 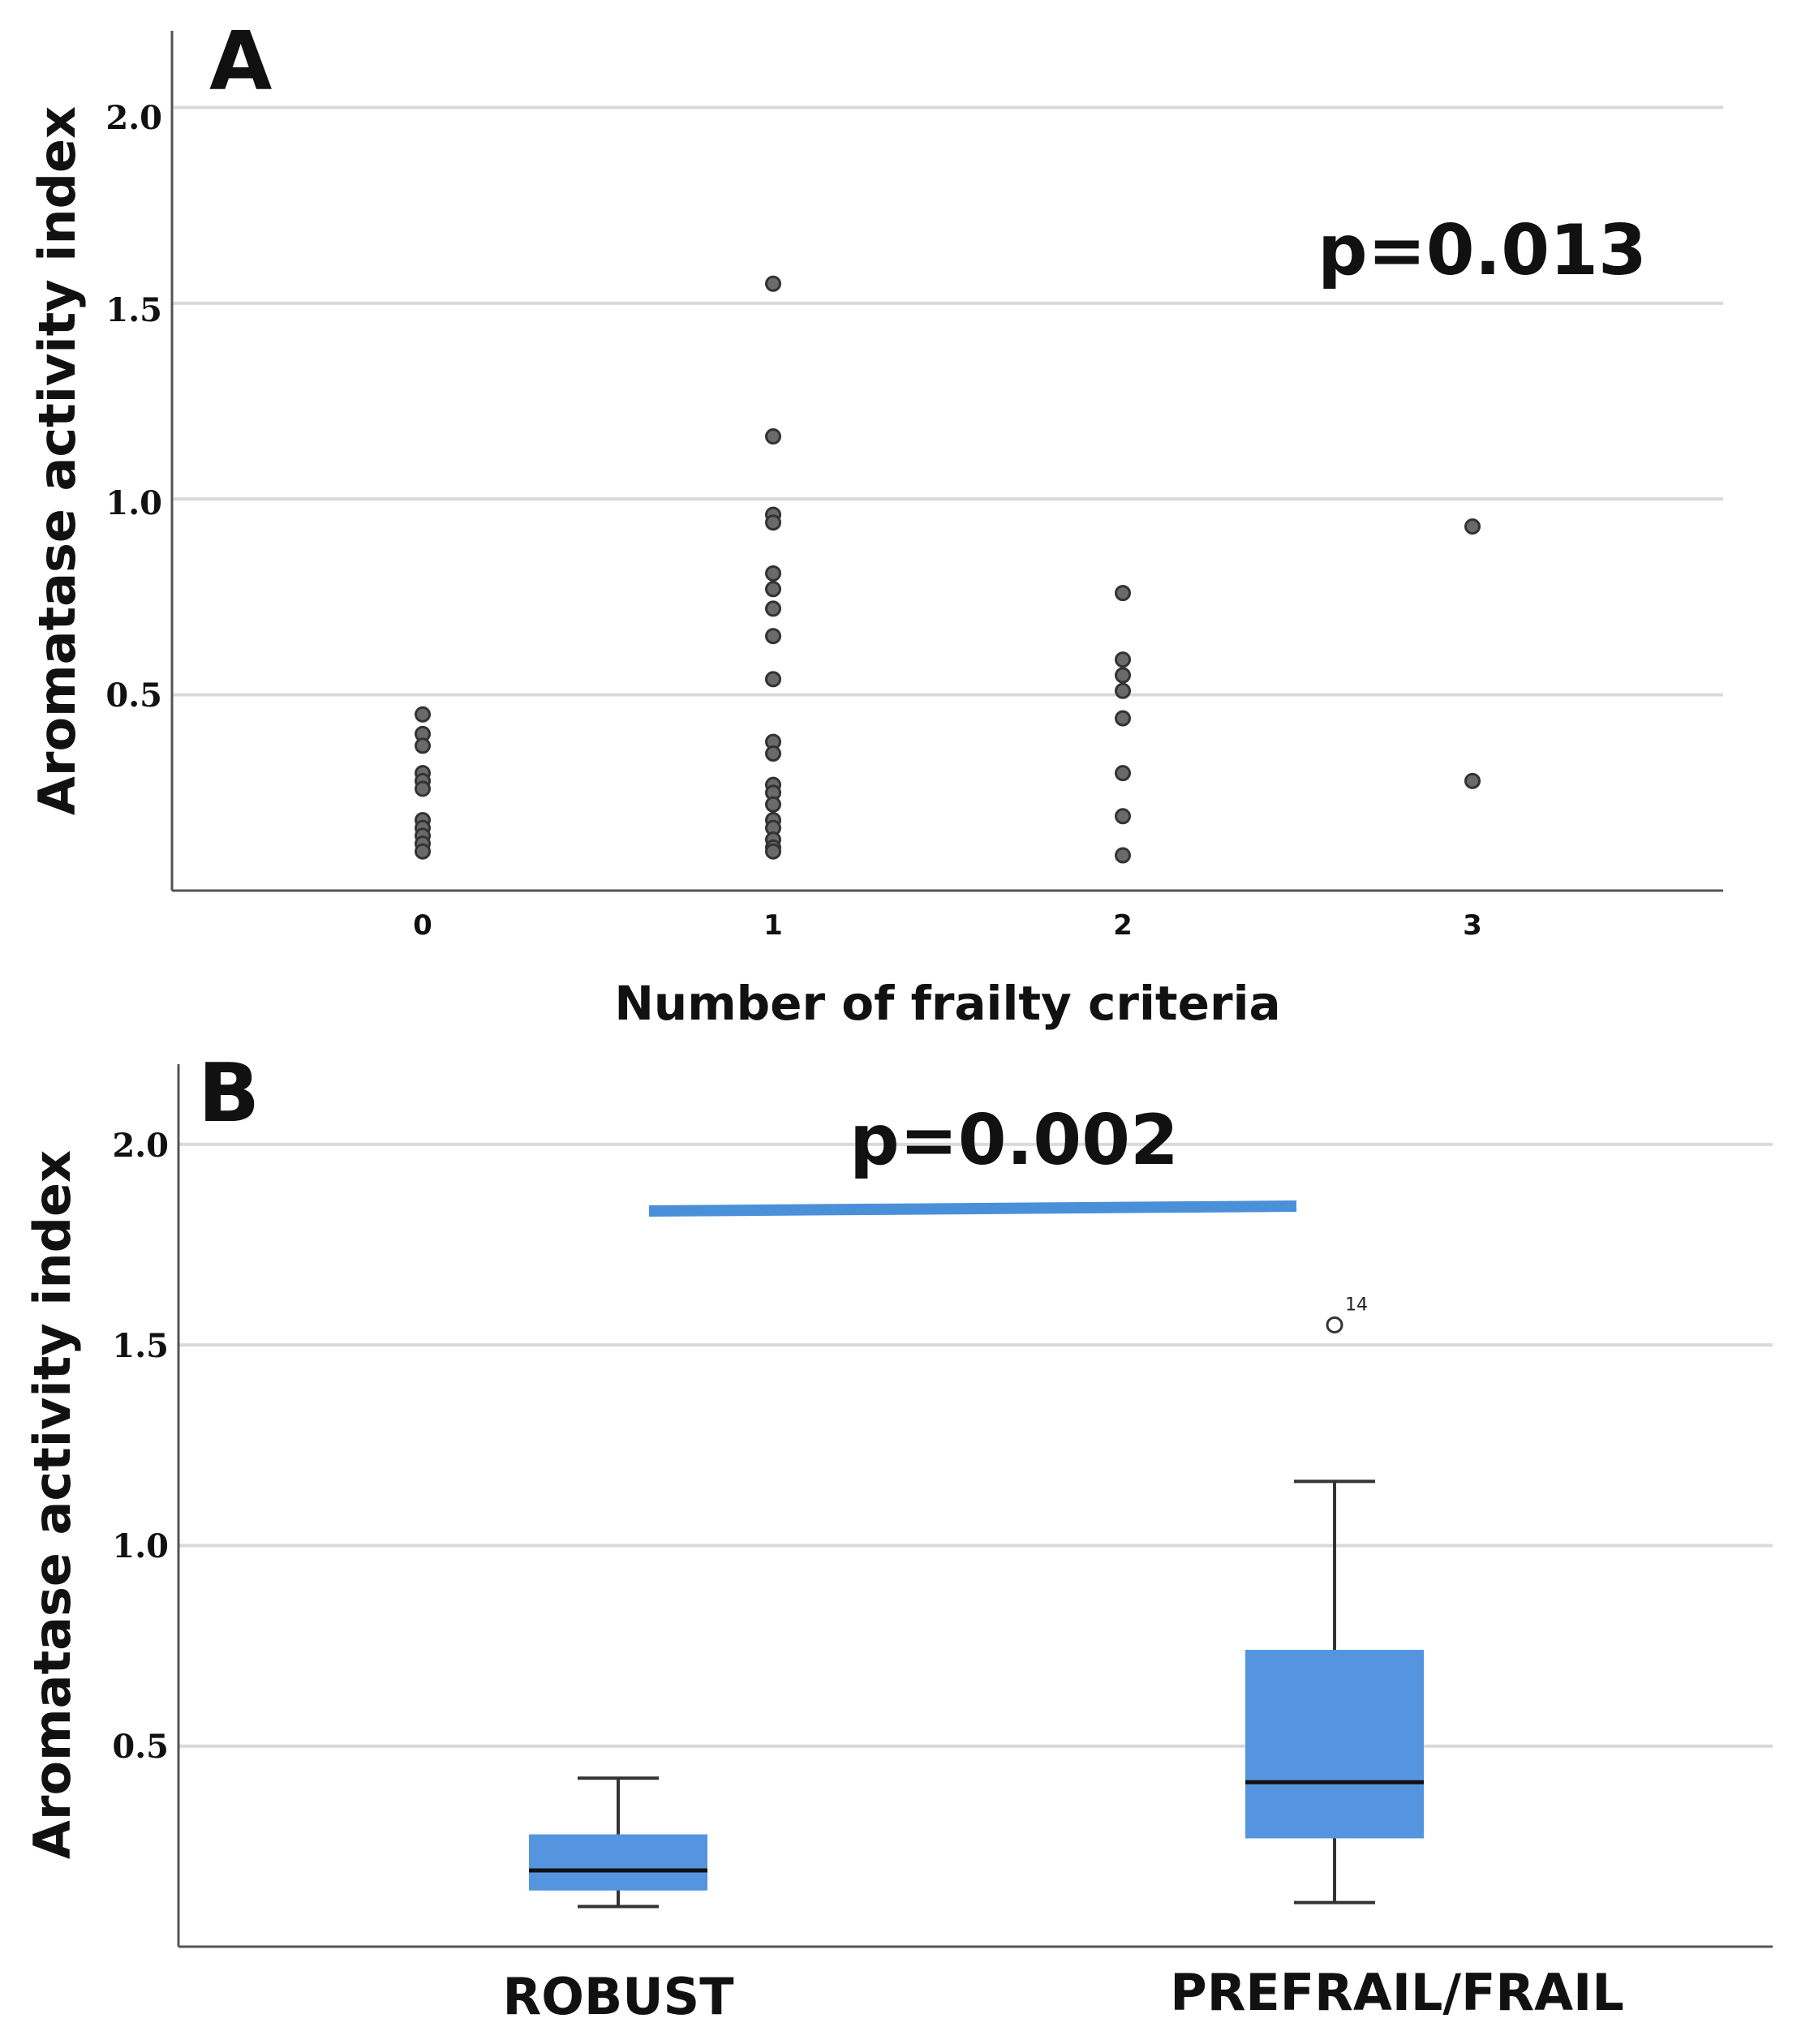 What do you see at coordinates (229, 1093) in the screenshot?
I see `panel-b-letter: B` at bounding box center [229, 1093].